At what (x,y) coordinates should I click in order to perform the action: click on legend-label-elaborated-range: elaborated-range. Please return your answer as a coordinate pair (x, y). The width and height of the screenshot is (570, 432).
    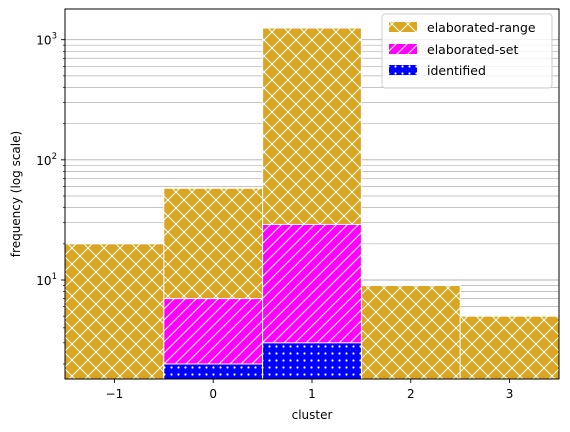
    Looking at the image, I should click on (481, 27).